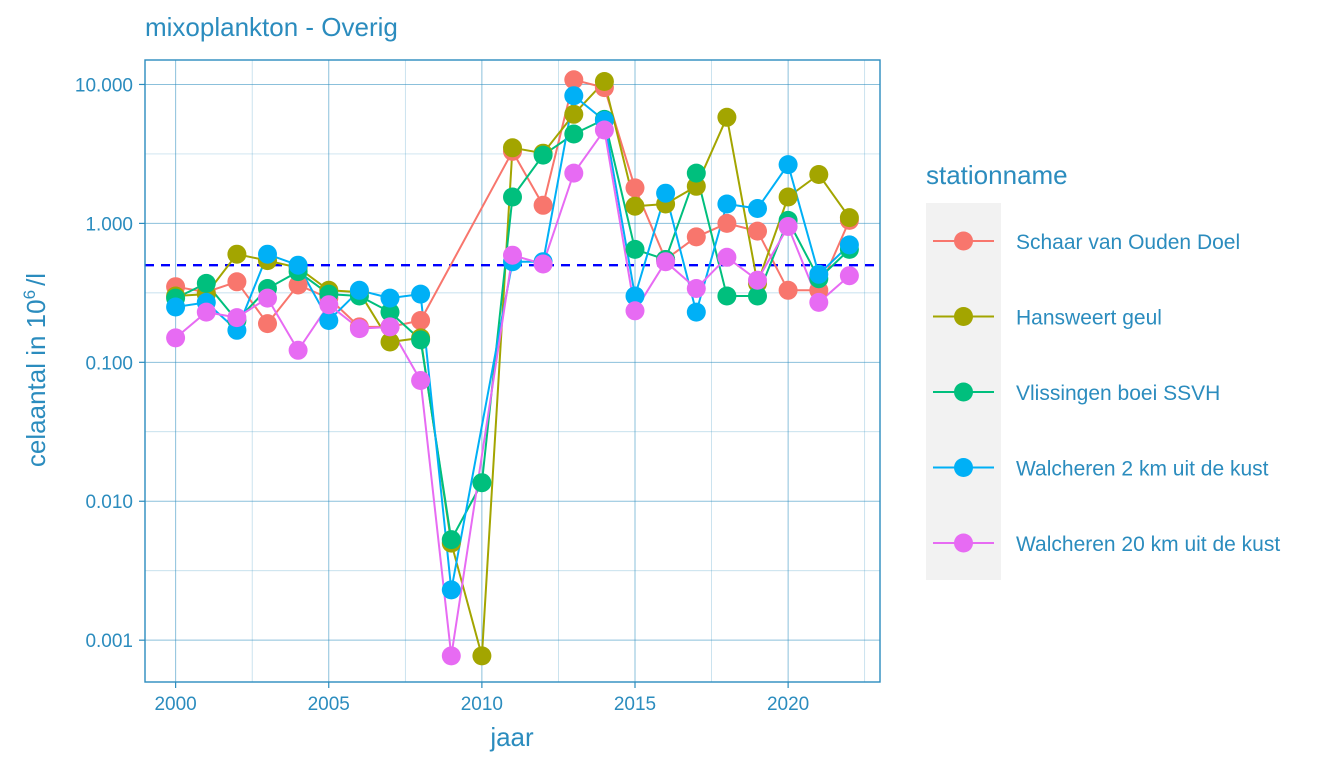  What do you see at coordinates (1089, 318) in the screenshot?
I see `legend-label: Hansweert geul` at bounding box center [1089, 318].